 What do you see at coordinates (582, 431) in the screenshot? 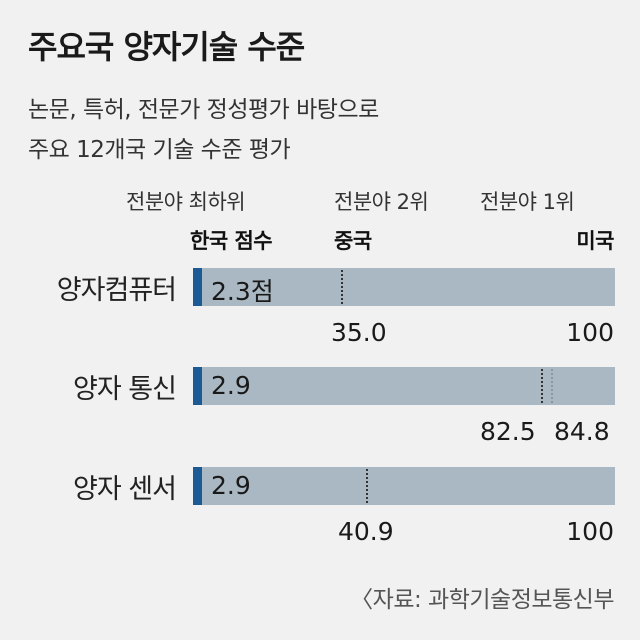
I see `extra-value-label: 84.8` at bounding box center [582, 431].